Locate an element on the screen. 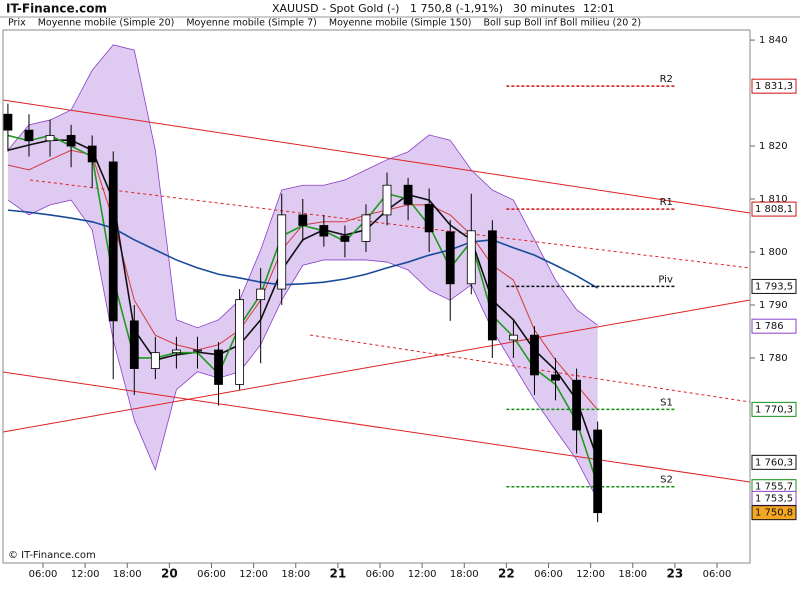 The height and width of the screenshot is (600, 800). y-tick-label: 1 820 is located at coordinates (773, 146).